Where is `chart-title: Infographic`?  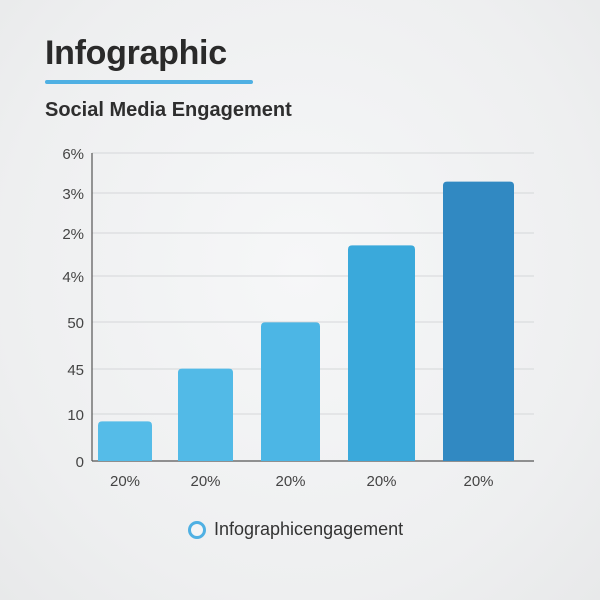
chart-title: Infographic is located at coordinates (136, 53).